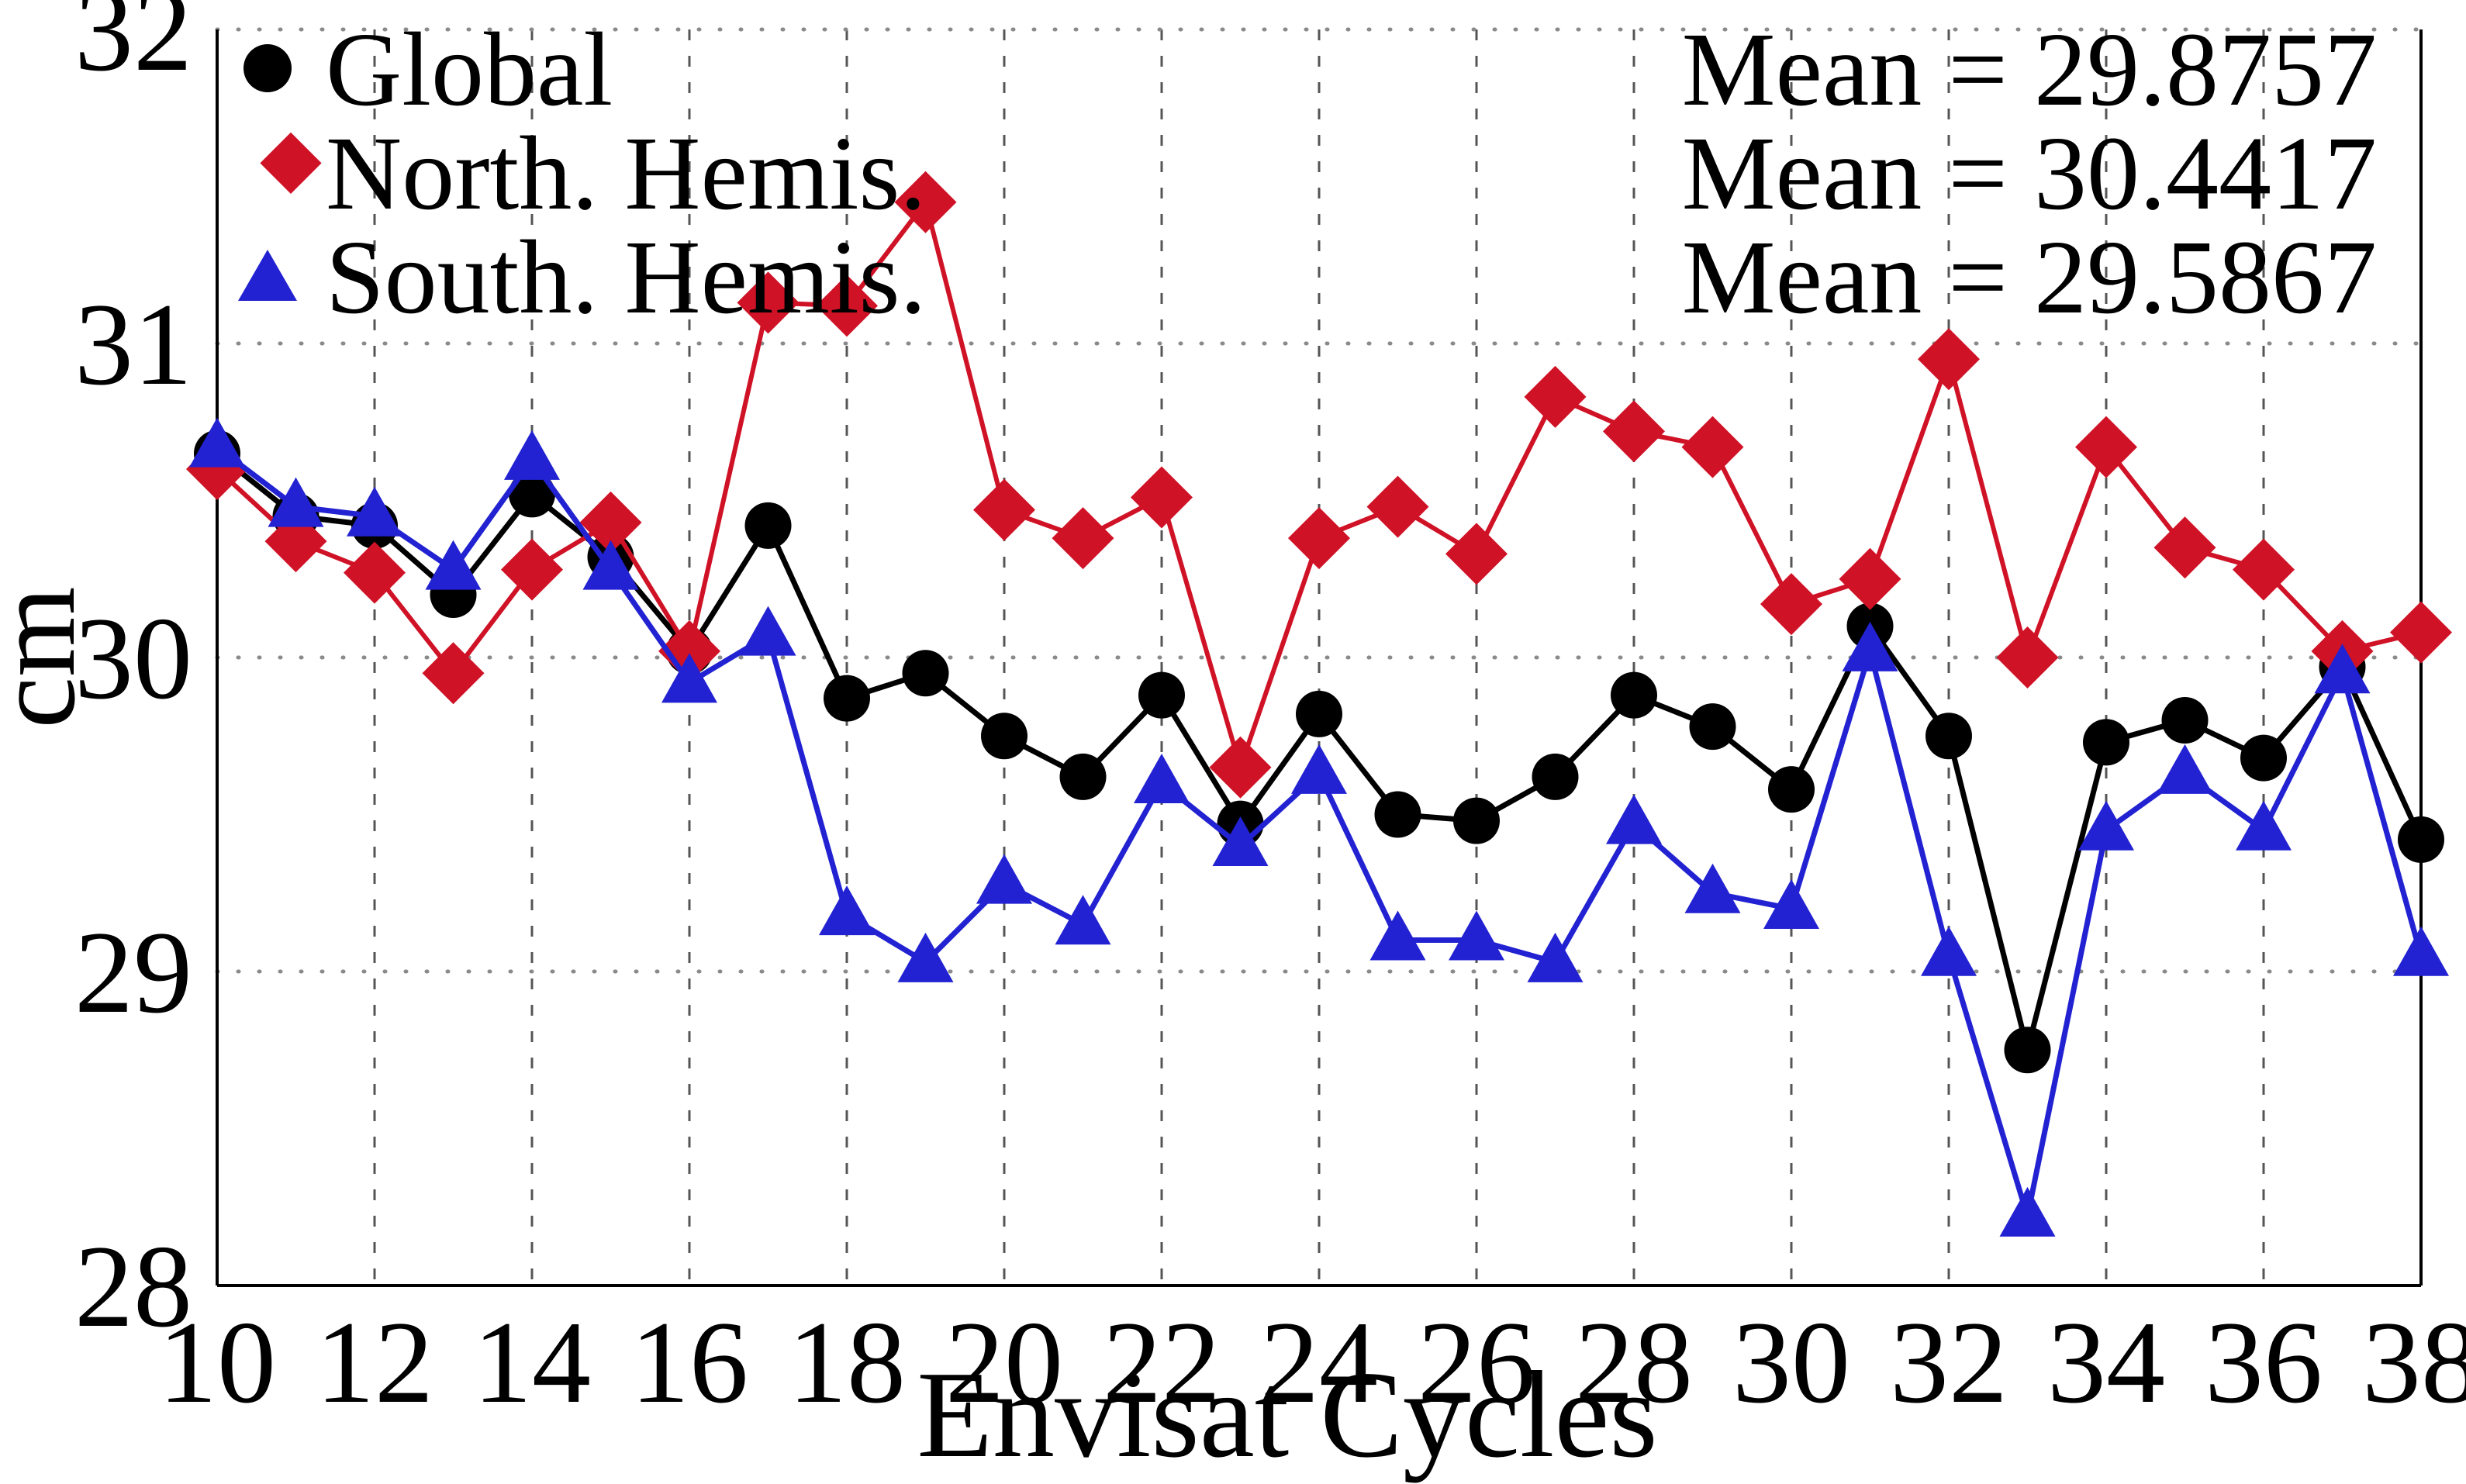  What do you see at coordinates (532, 1362) in the screenshot?
I see `x-tick-label: 14` at bounding box center [532, 1362].